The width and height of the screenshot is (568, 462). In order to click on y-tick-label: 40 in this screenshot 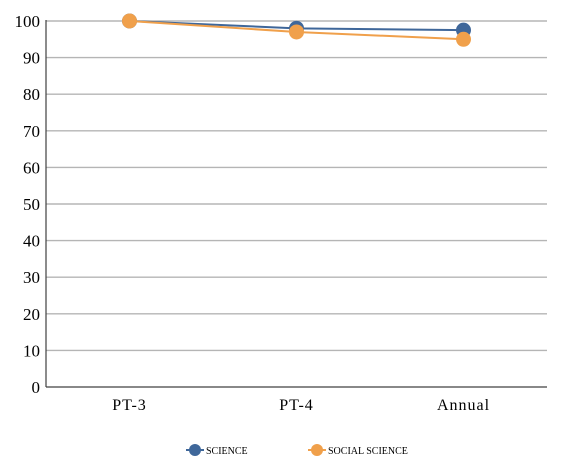, I will do `click(31, 241)`.